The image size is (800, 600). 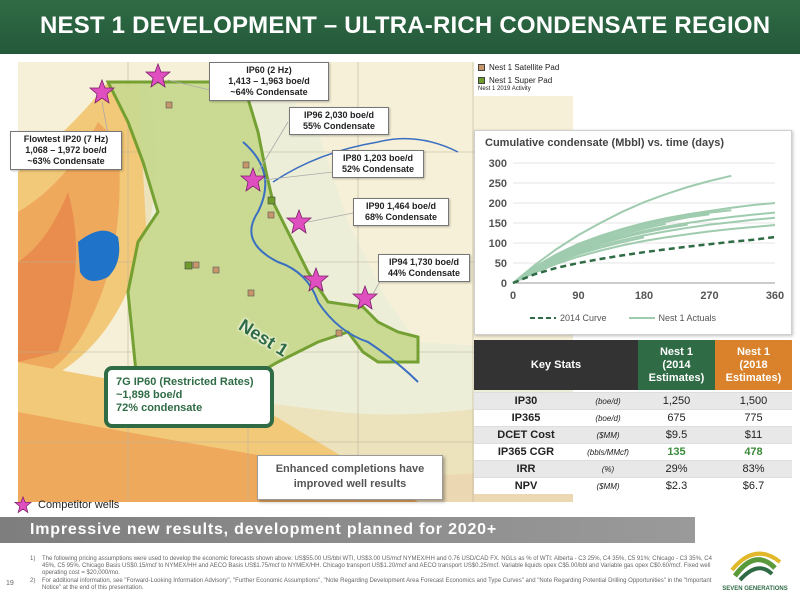 What do you see at coordinates (583, 318) in the screenshot?
I see `legend-label: 2014 Curve` at bounding box center [583, 318].